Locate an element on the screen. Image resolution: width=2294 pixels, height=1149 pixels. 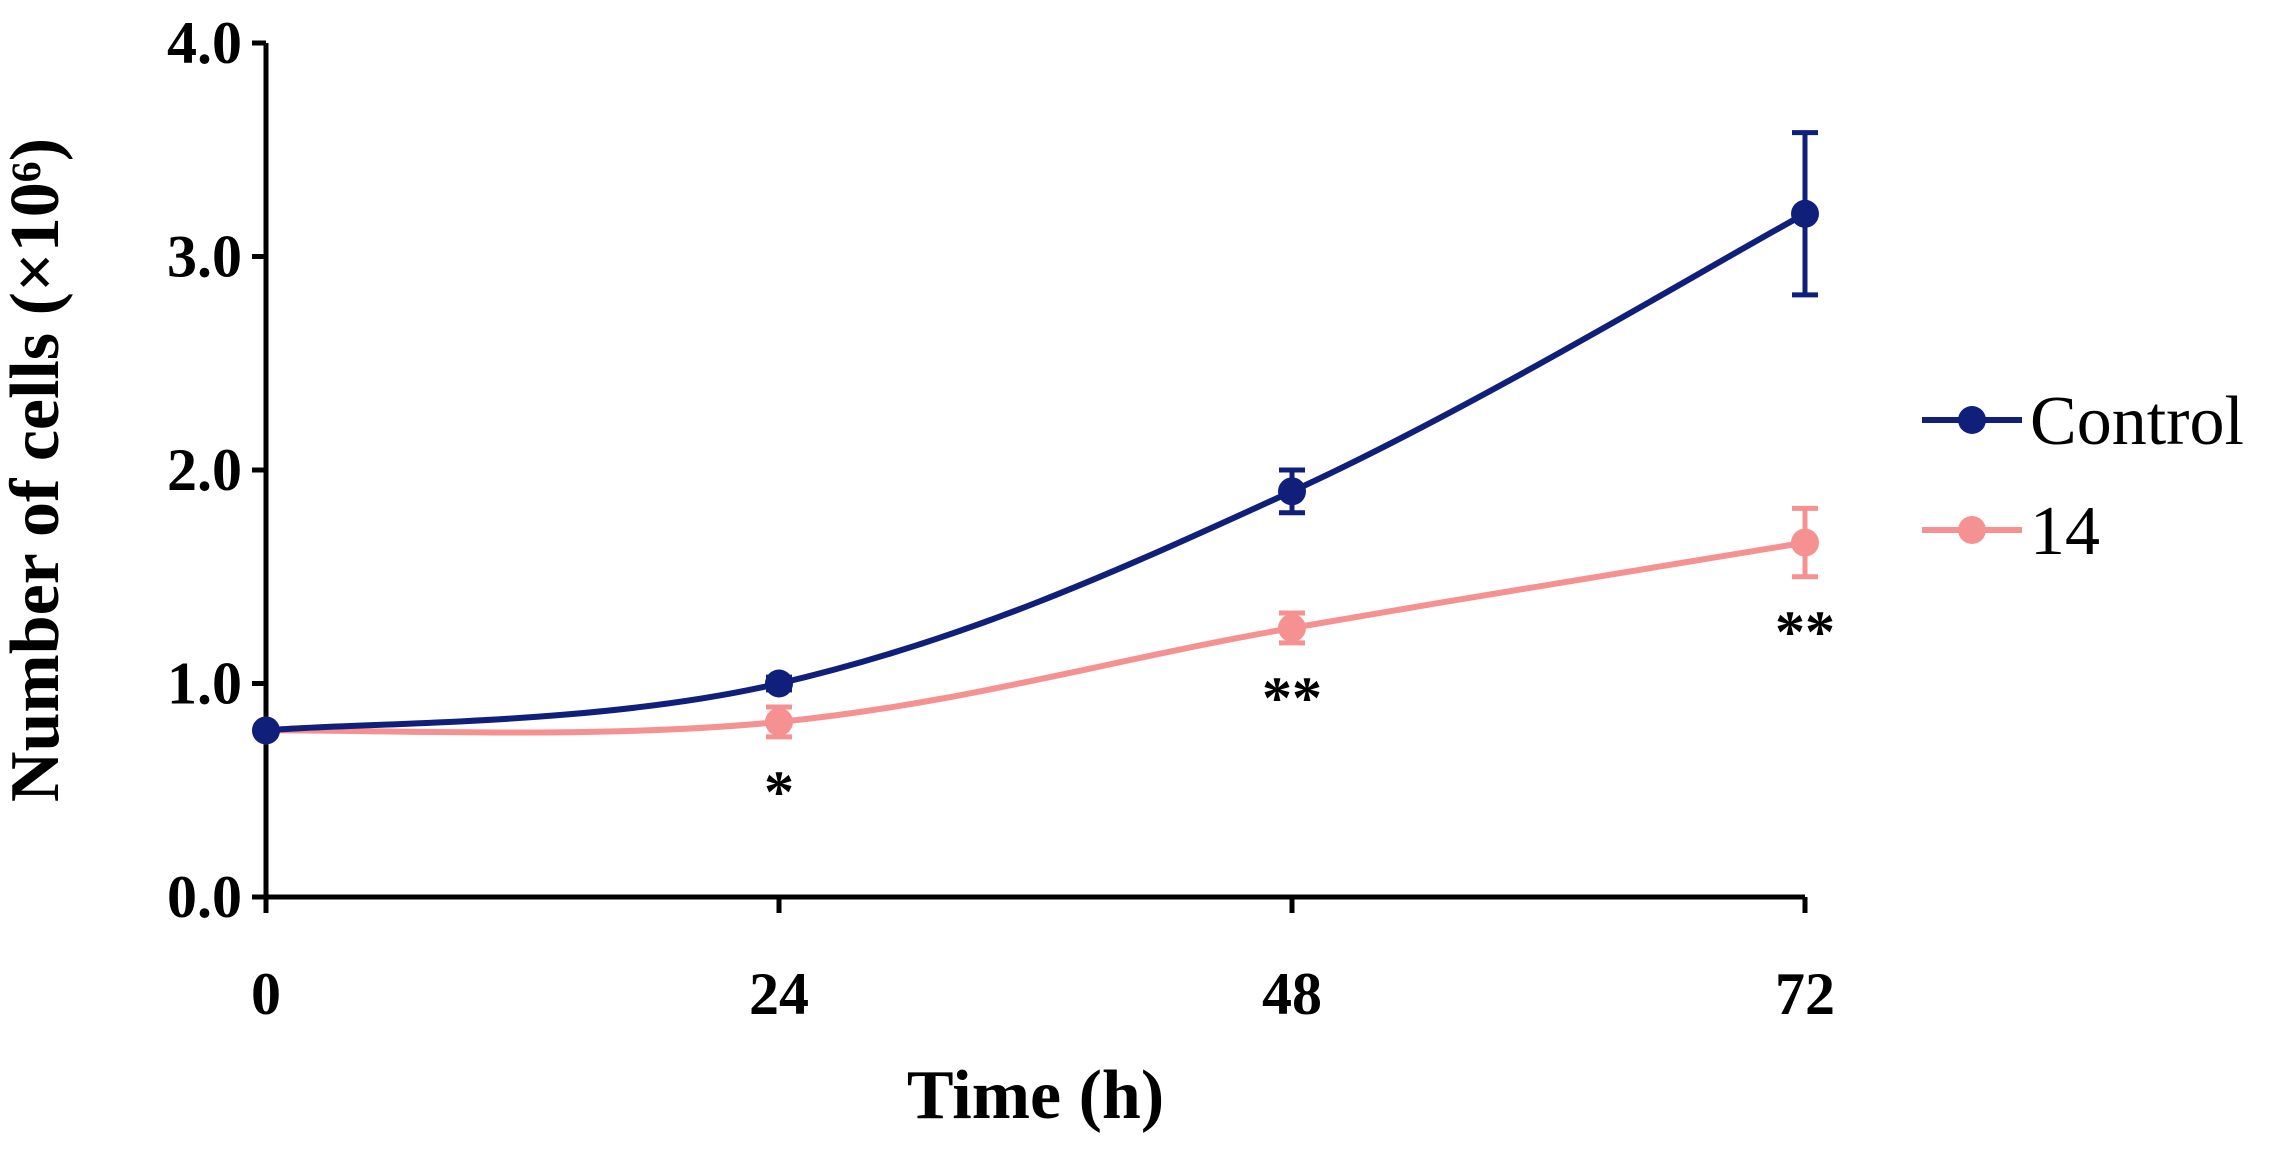
legend-label: Control is located at coordinates (2137, 421).